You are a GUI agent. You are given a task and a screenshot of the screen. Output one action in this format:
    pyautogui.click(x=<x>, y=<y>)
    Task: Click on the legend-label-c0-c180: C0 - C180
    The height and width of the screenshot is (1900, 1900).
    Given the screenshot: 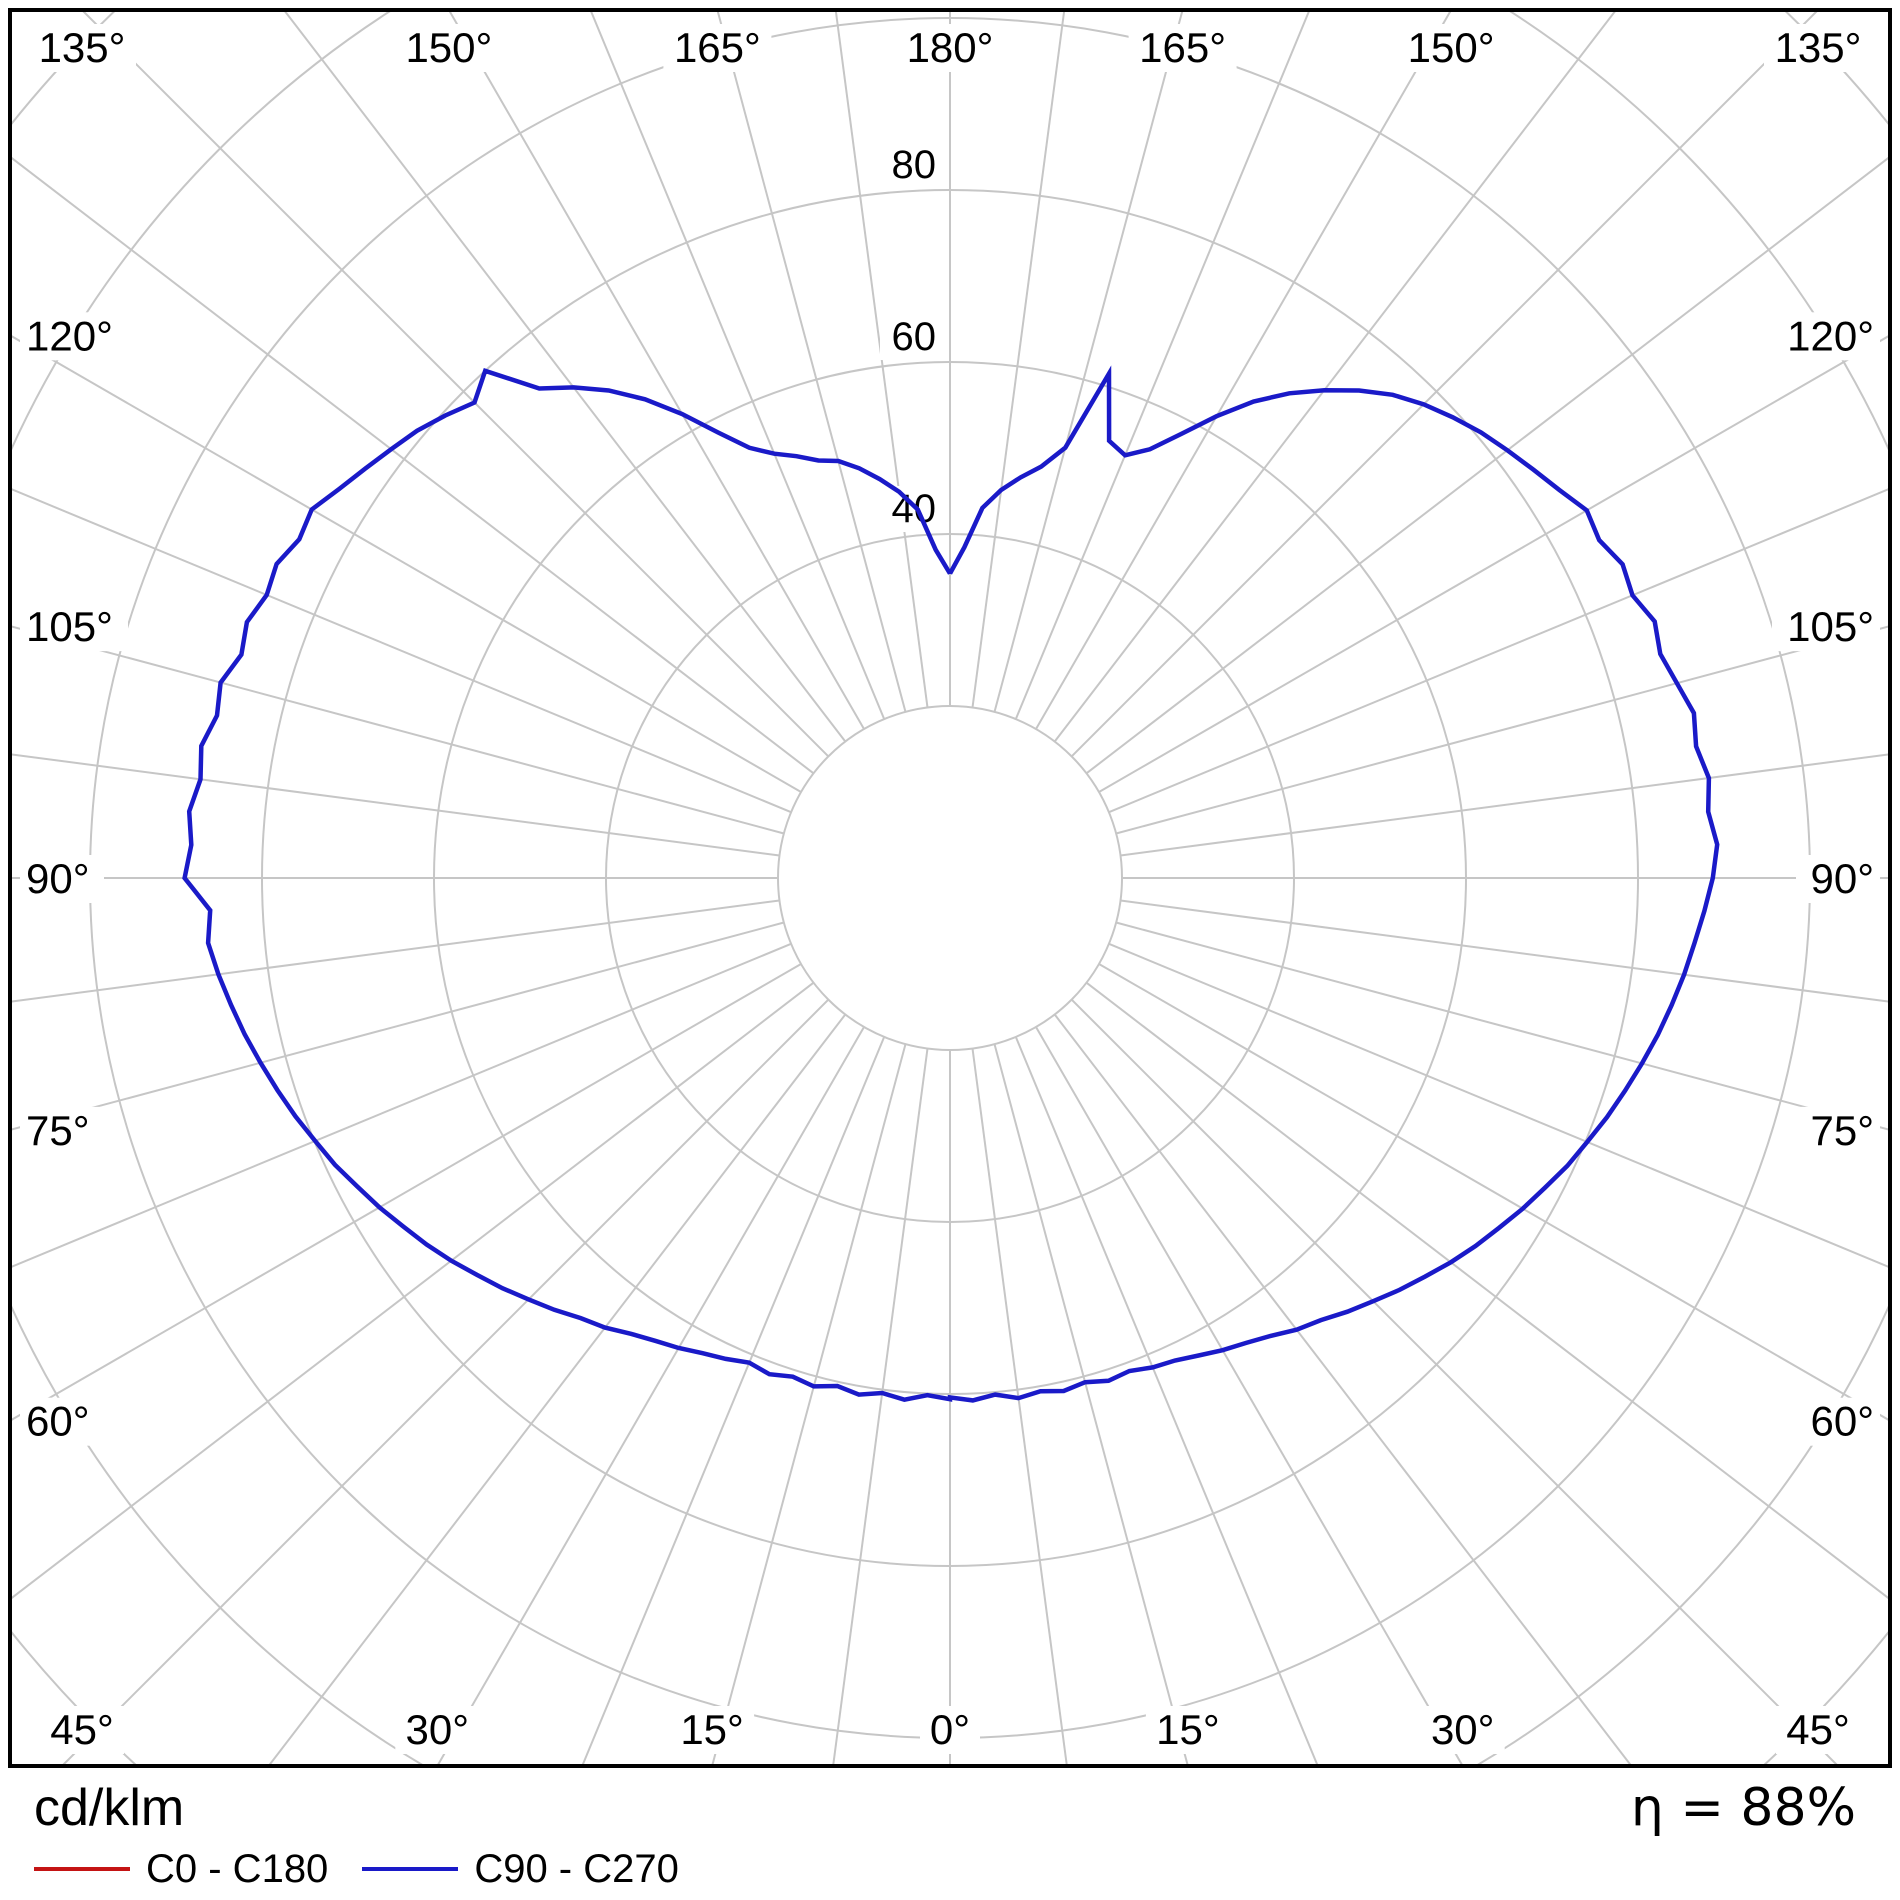 What is the action you would take?
    pyautogui.click(x=237, y=1869)
    